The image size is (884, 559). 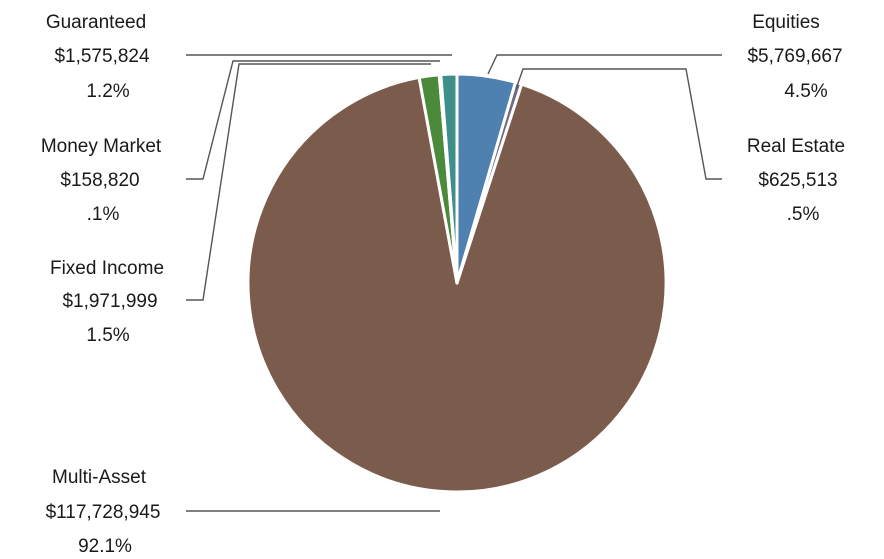 What do you see at coordinates (794, 56) in the screenshot?
I see `label-equities-amount: $5,769,667` at bounding box center [794, 56].